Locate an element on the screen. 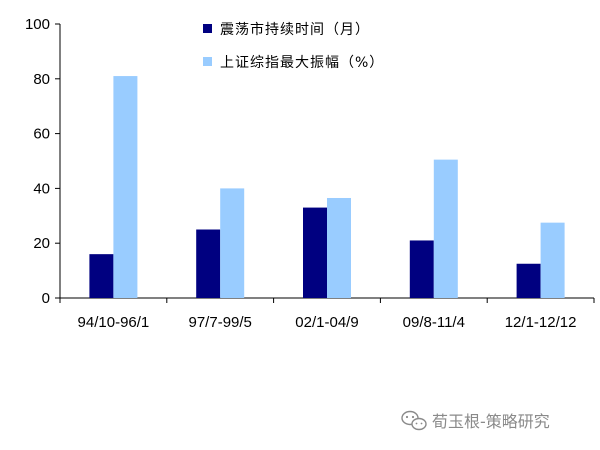 The image size is (600, 450). x-tick-label: 02/1-04/9 is located at coordinates (326, 322).